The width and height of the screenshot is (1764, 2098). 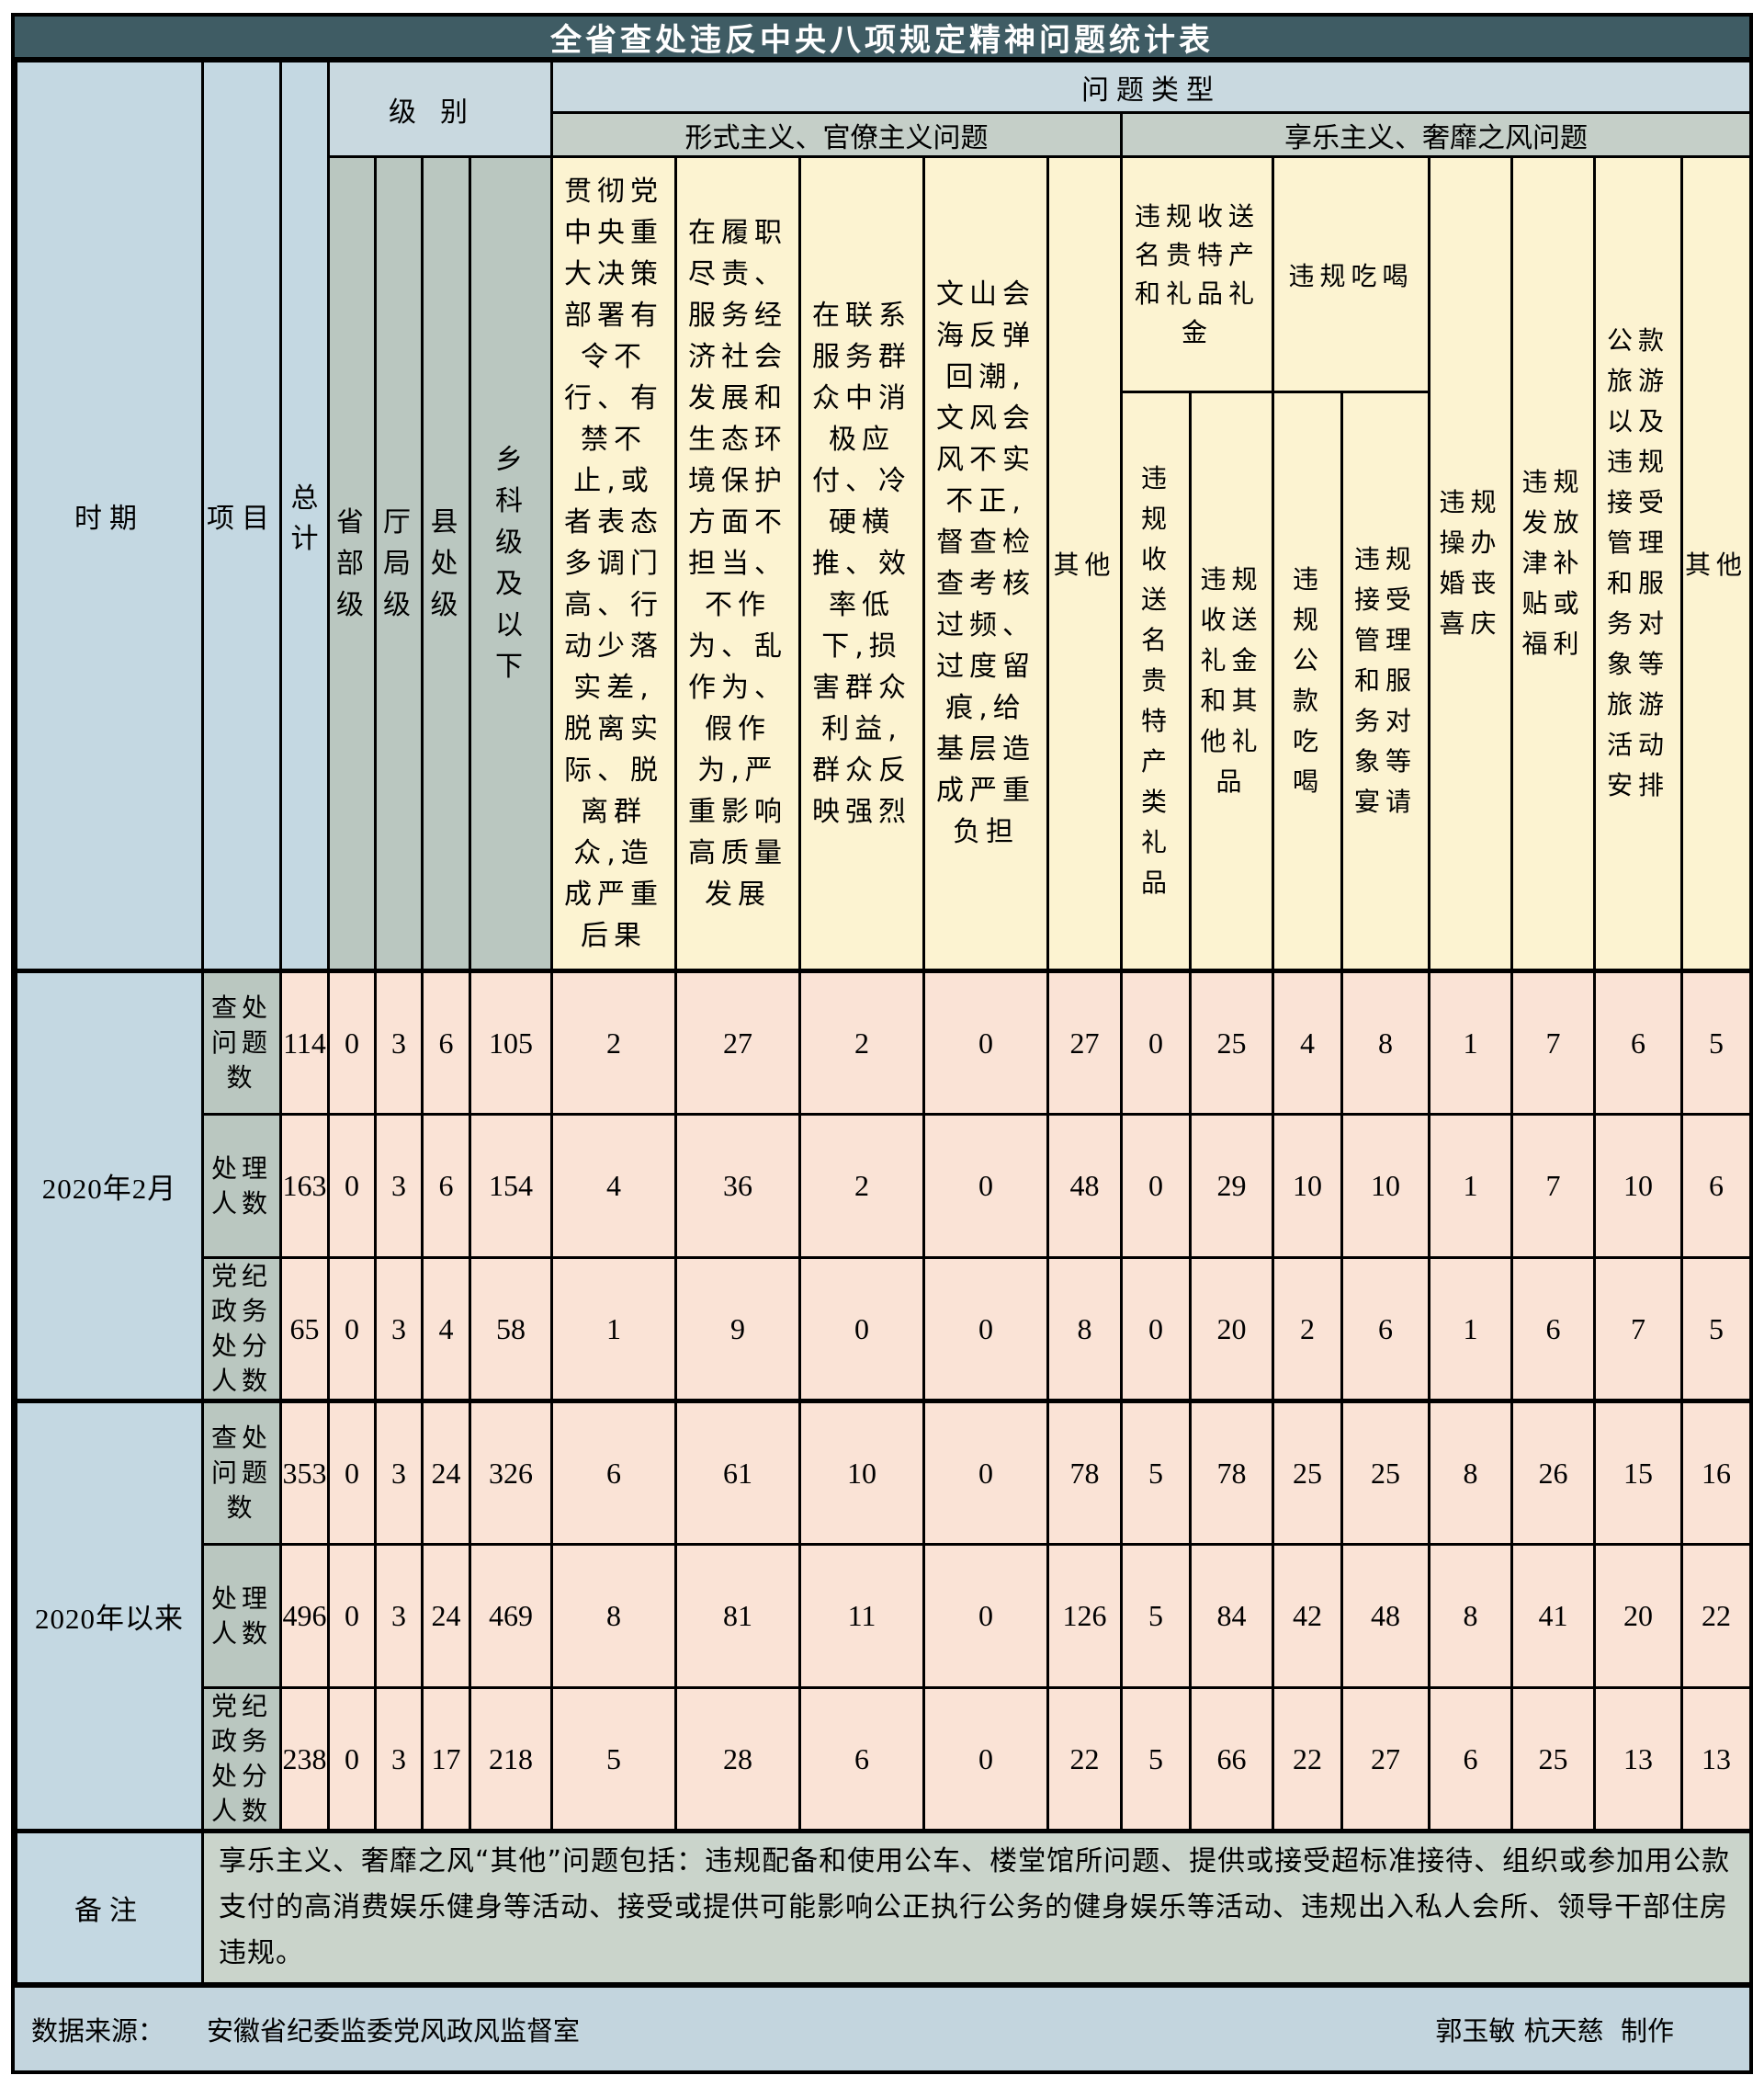 What do you see at coordinates (885, 1329) in the screenshot?
I see `table-row: 党纪政务处分人数 65 0 3 4 58 1 9 0 0 8 0 20 2 6 1 6 7 5` at bounding box center [885, 1329].